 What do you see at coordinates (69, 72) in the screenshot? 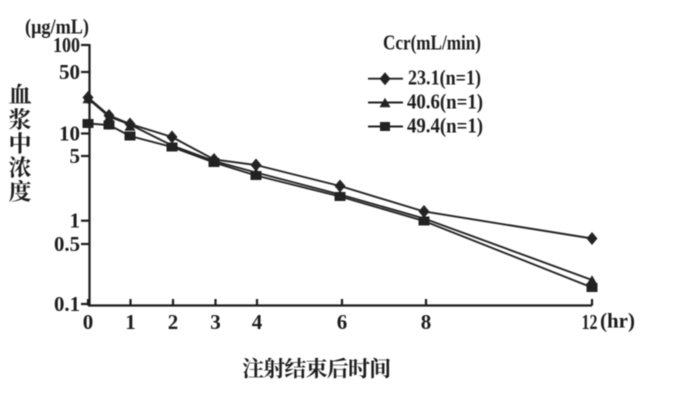
I see `svg-text: 50` at bounding box center [69, 72].